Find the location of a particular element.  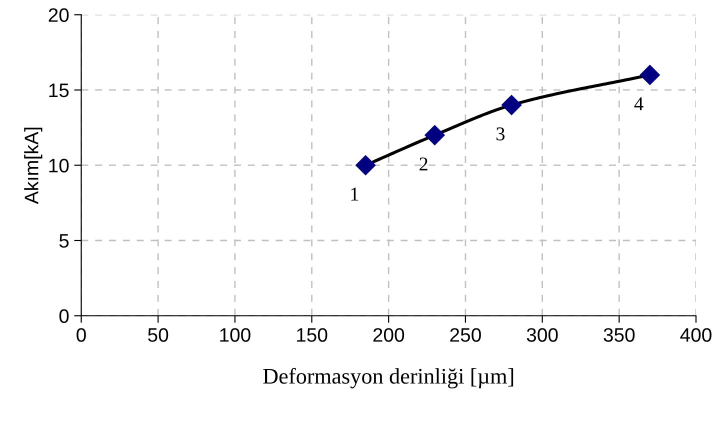

x-tick-label: 150 is located at coordinates (312, 335).